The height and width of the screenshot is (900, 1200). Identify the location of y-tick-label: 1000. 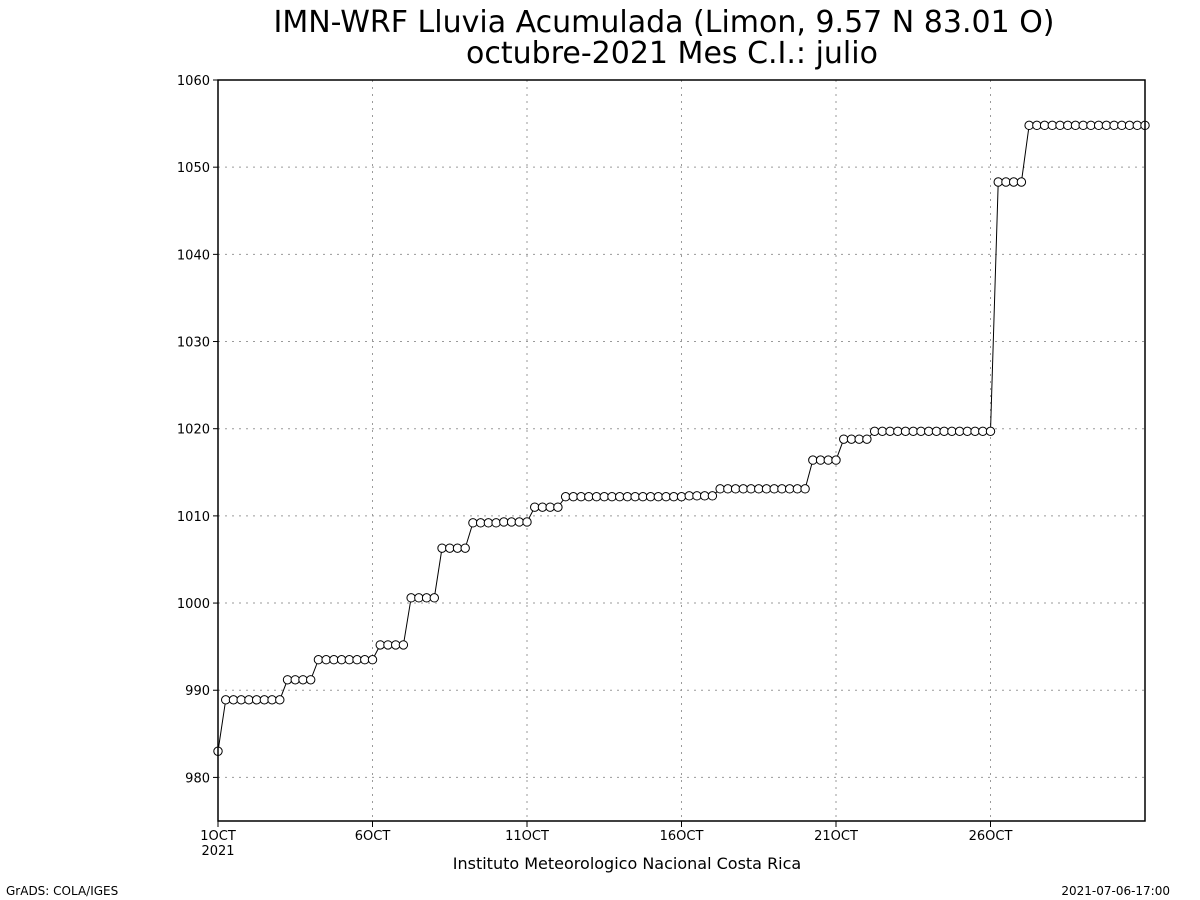
(193, 604).